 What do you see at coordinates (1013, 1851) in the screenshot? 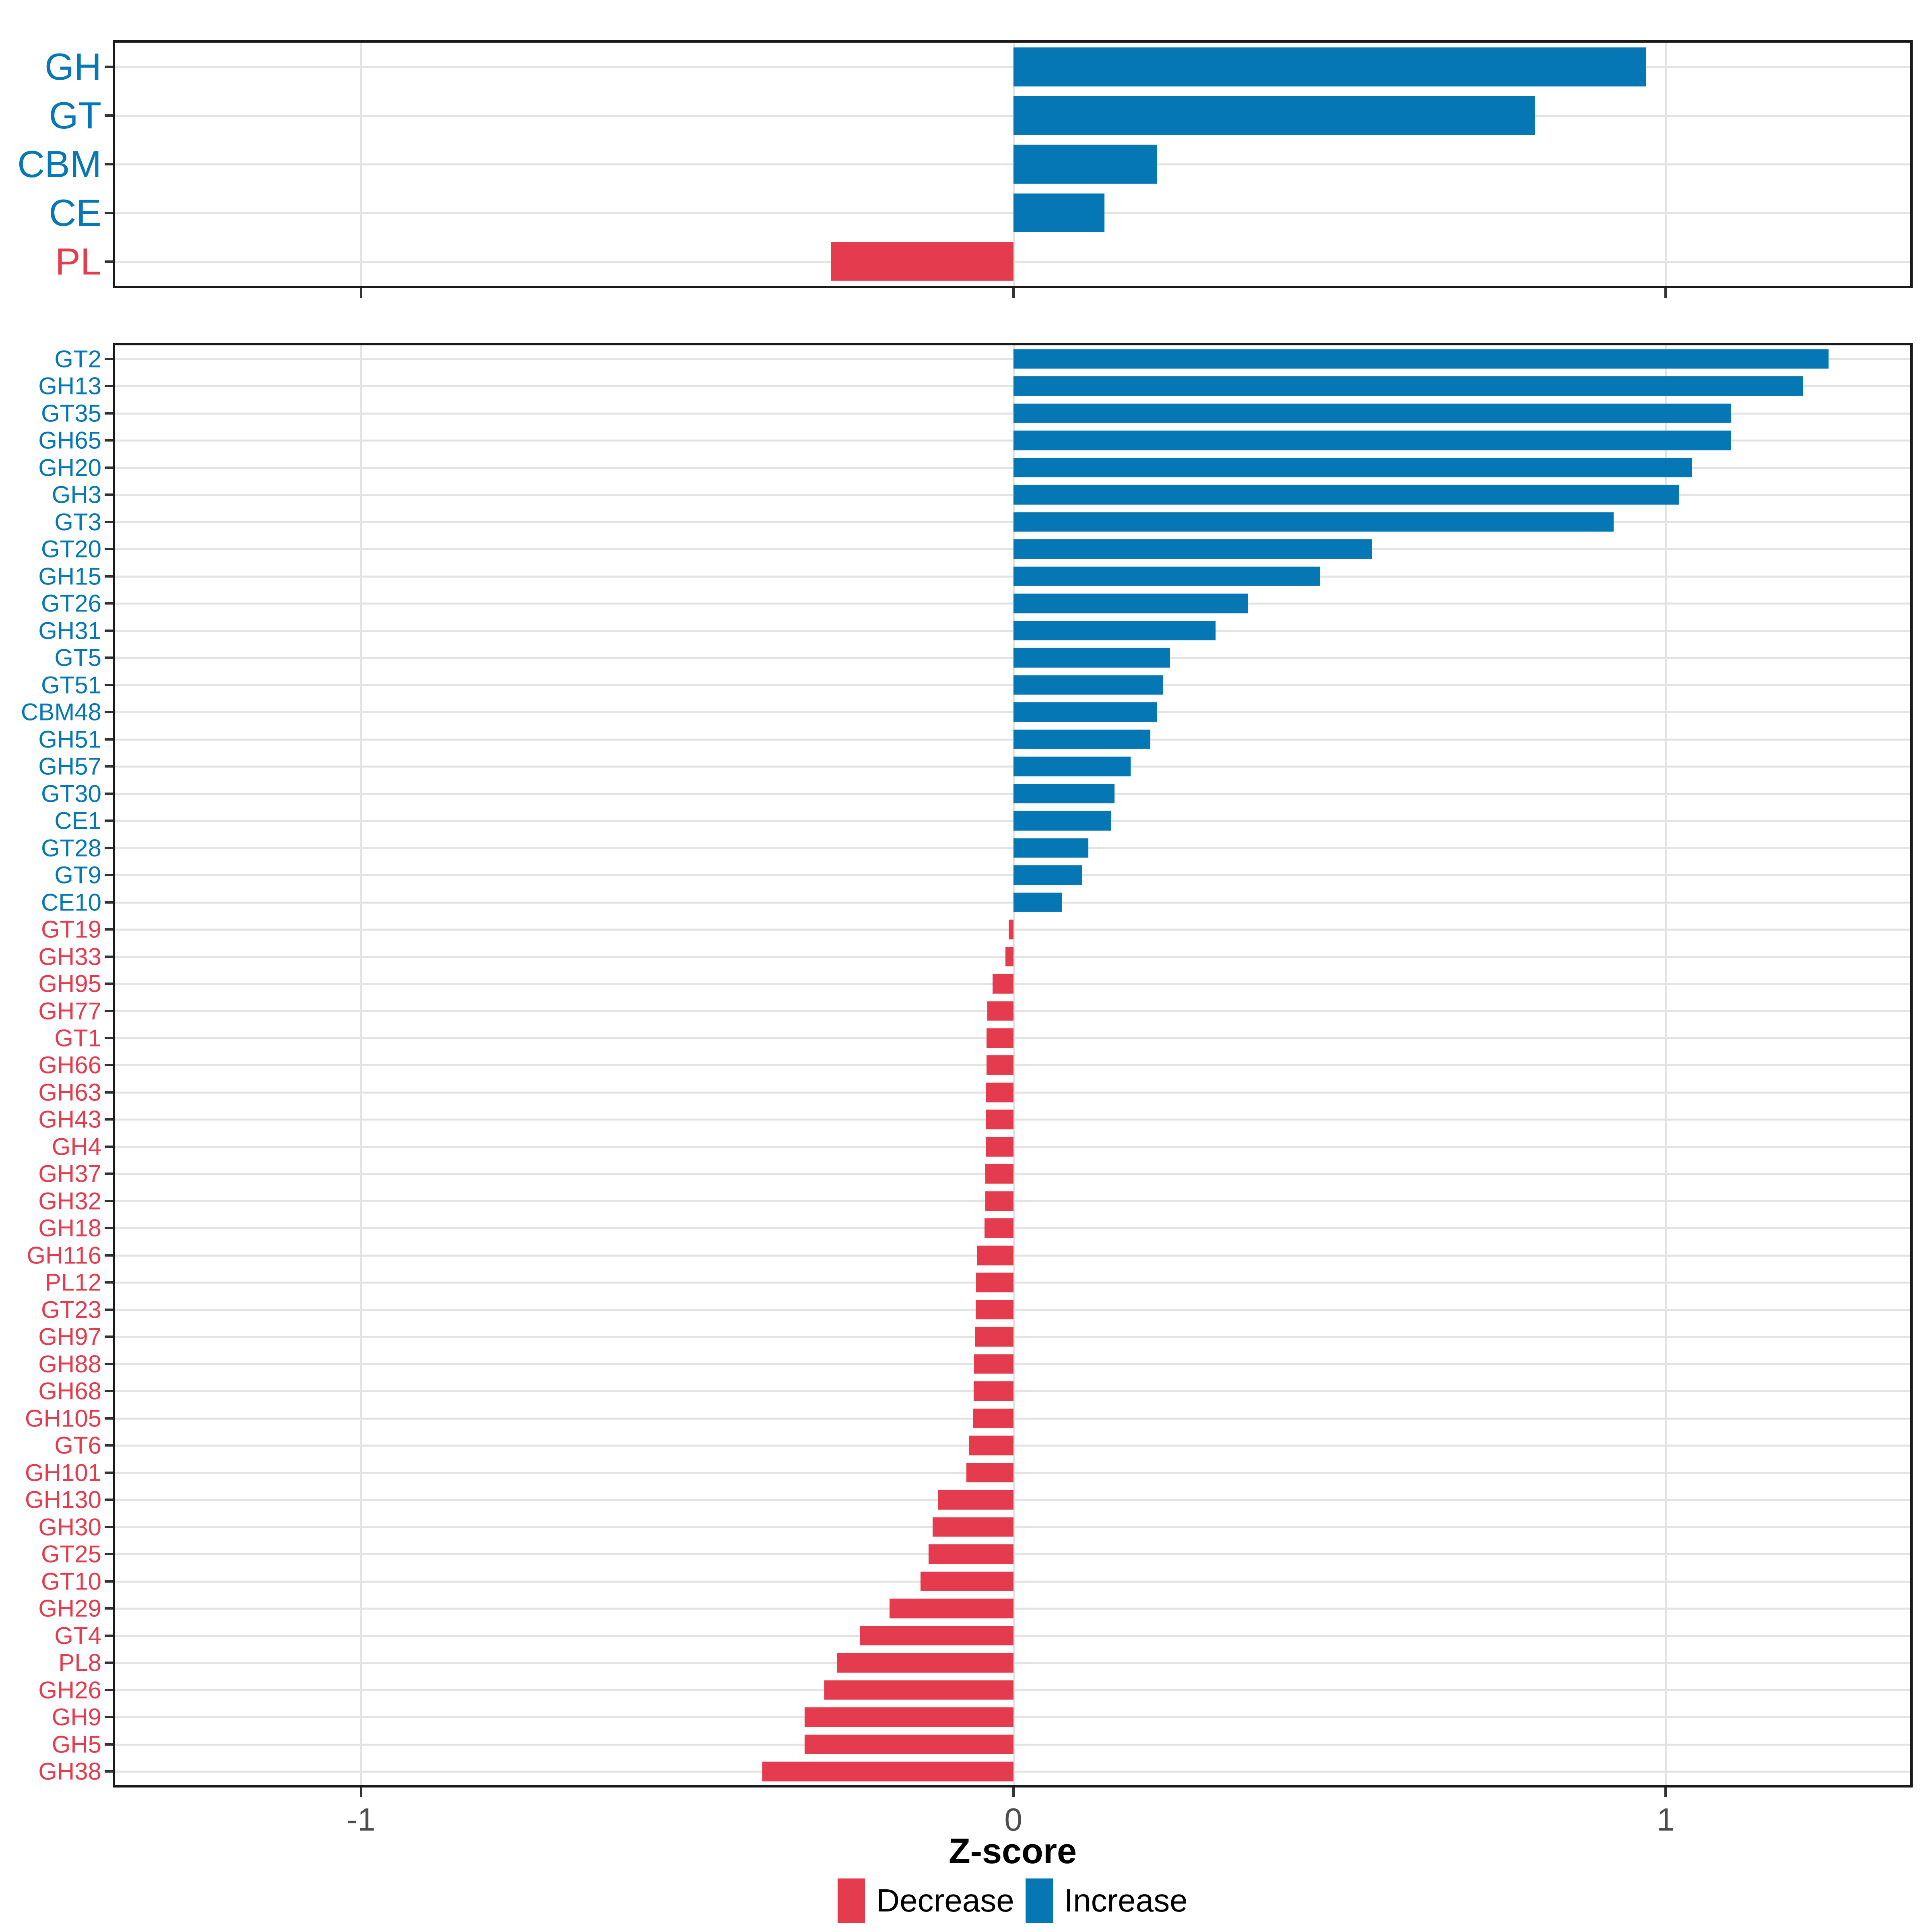
I see `x-axis-title: Z-score` at bounding box center [1013, 1851].